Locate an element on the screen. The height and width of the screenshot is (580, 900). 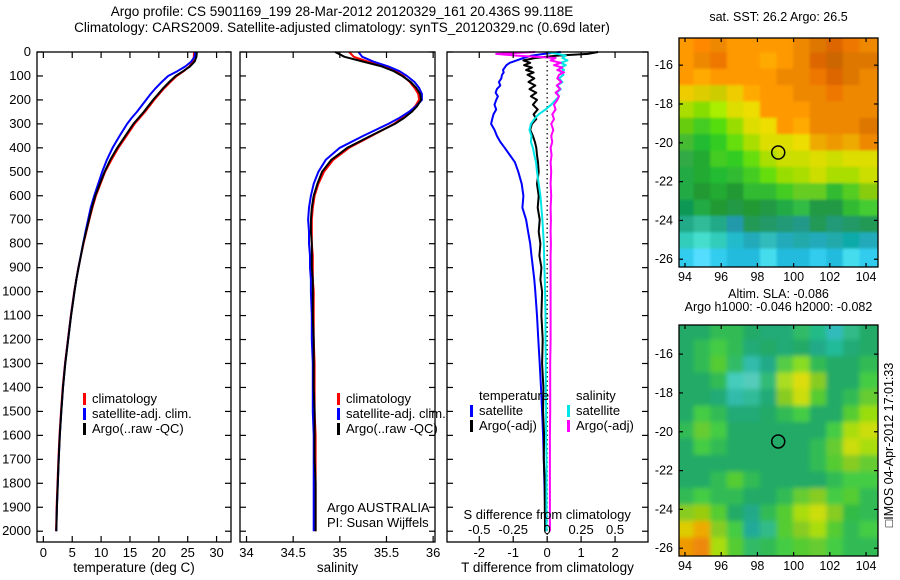
legend-item: satellite is located at coordinates (600, 410).